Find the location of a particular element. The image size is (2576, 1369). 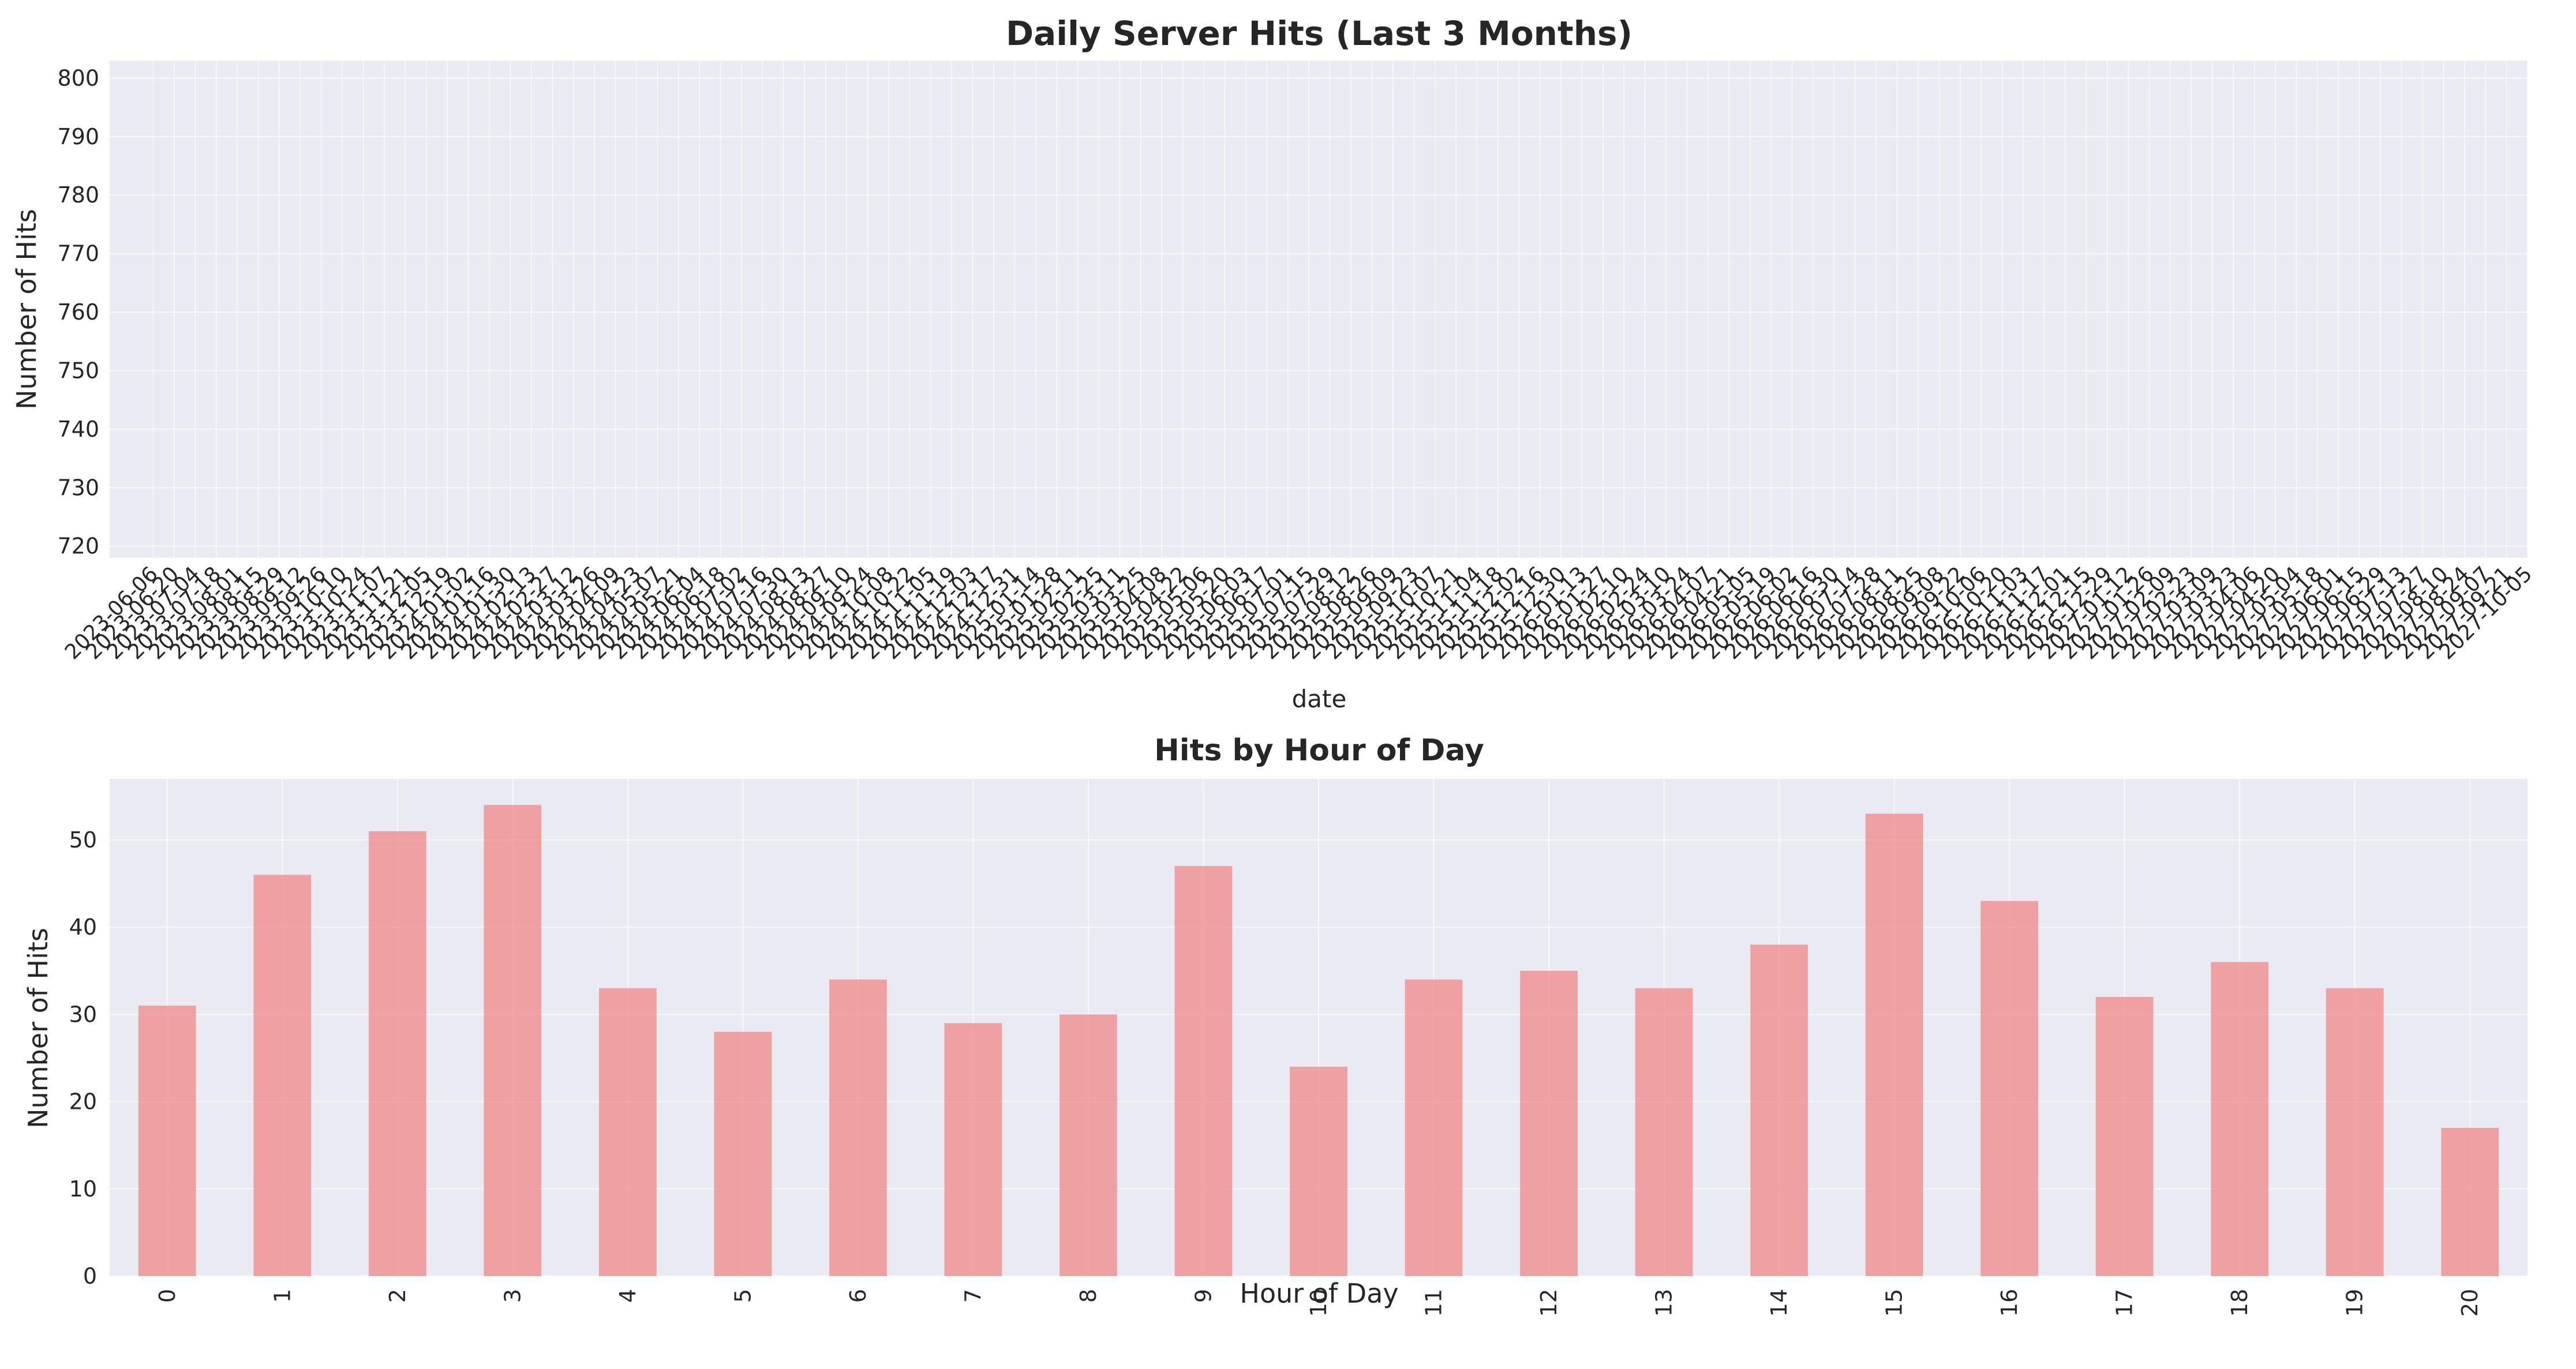

x-tick-label: 17 is located at coordinates (2124, 1303).